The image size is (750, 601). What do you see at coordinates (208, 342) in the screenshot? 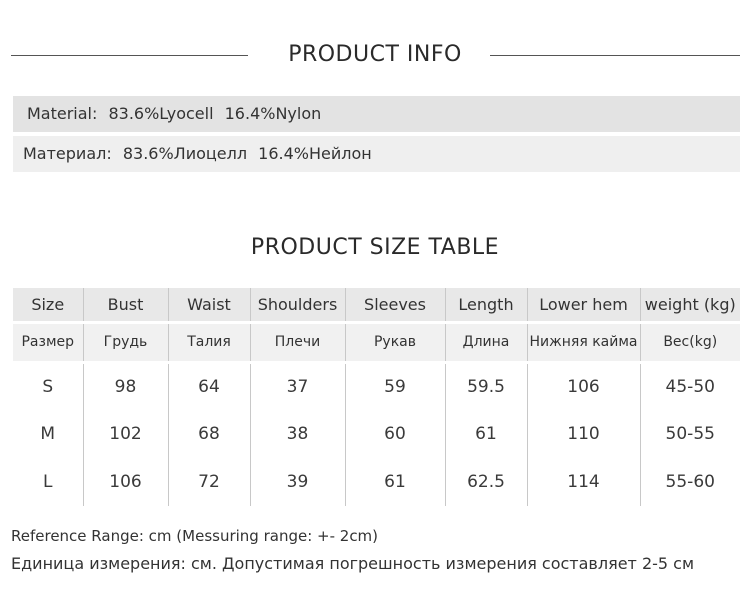
I see `table-cell: Талия` at bounding box center [208, 342].